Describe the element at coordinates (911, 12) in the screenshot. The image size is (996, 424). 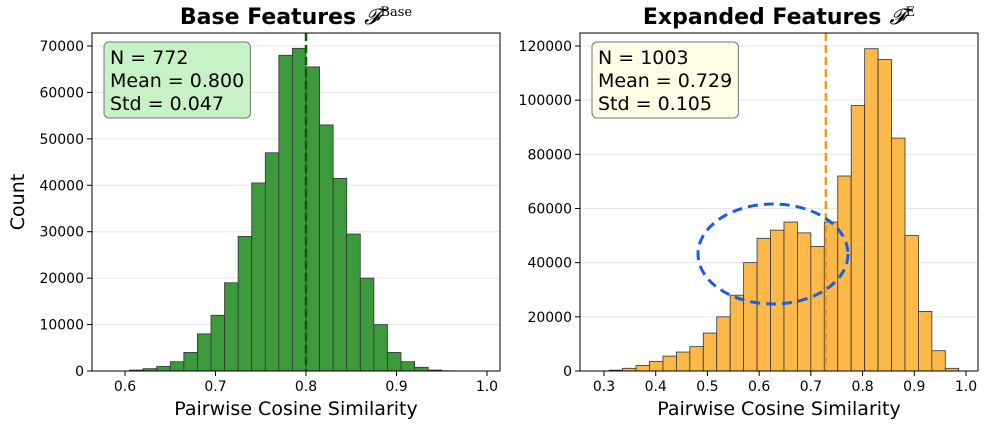
I see `title-superscript: E` at that location.